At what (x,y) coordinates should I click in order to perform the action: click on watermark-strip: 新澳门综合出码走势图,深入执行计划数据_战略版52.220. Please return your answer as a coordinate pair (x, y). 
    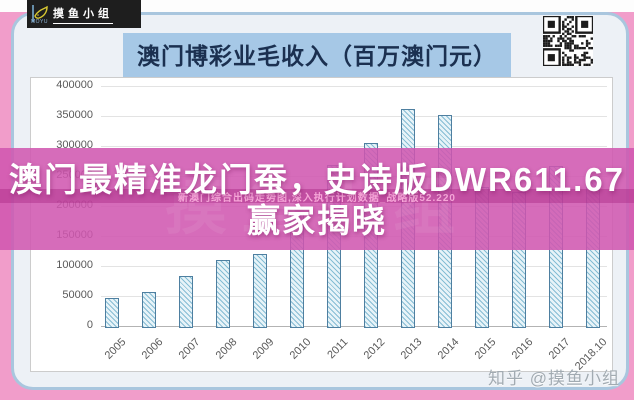
    Looking at the image, I should click on (317, 196).